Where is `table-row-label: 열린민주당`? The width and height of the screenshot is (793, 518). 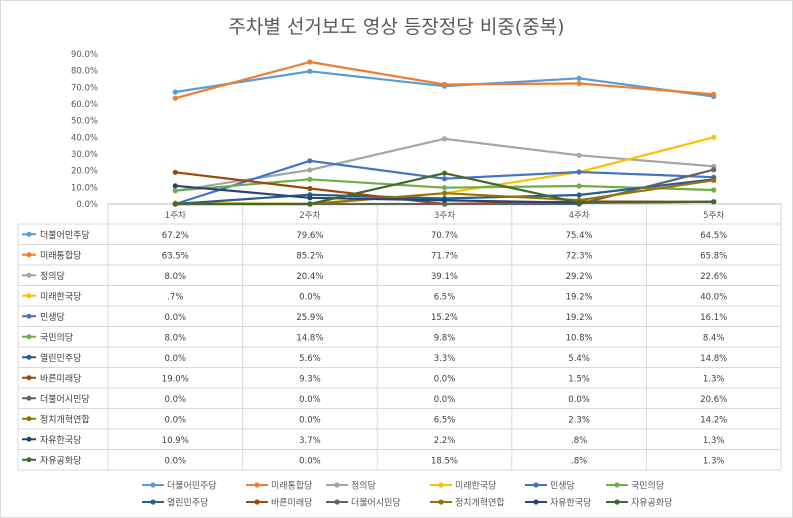 table-row-label: 열린민주당 is located at coordinates (60, 358).